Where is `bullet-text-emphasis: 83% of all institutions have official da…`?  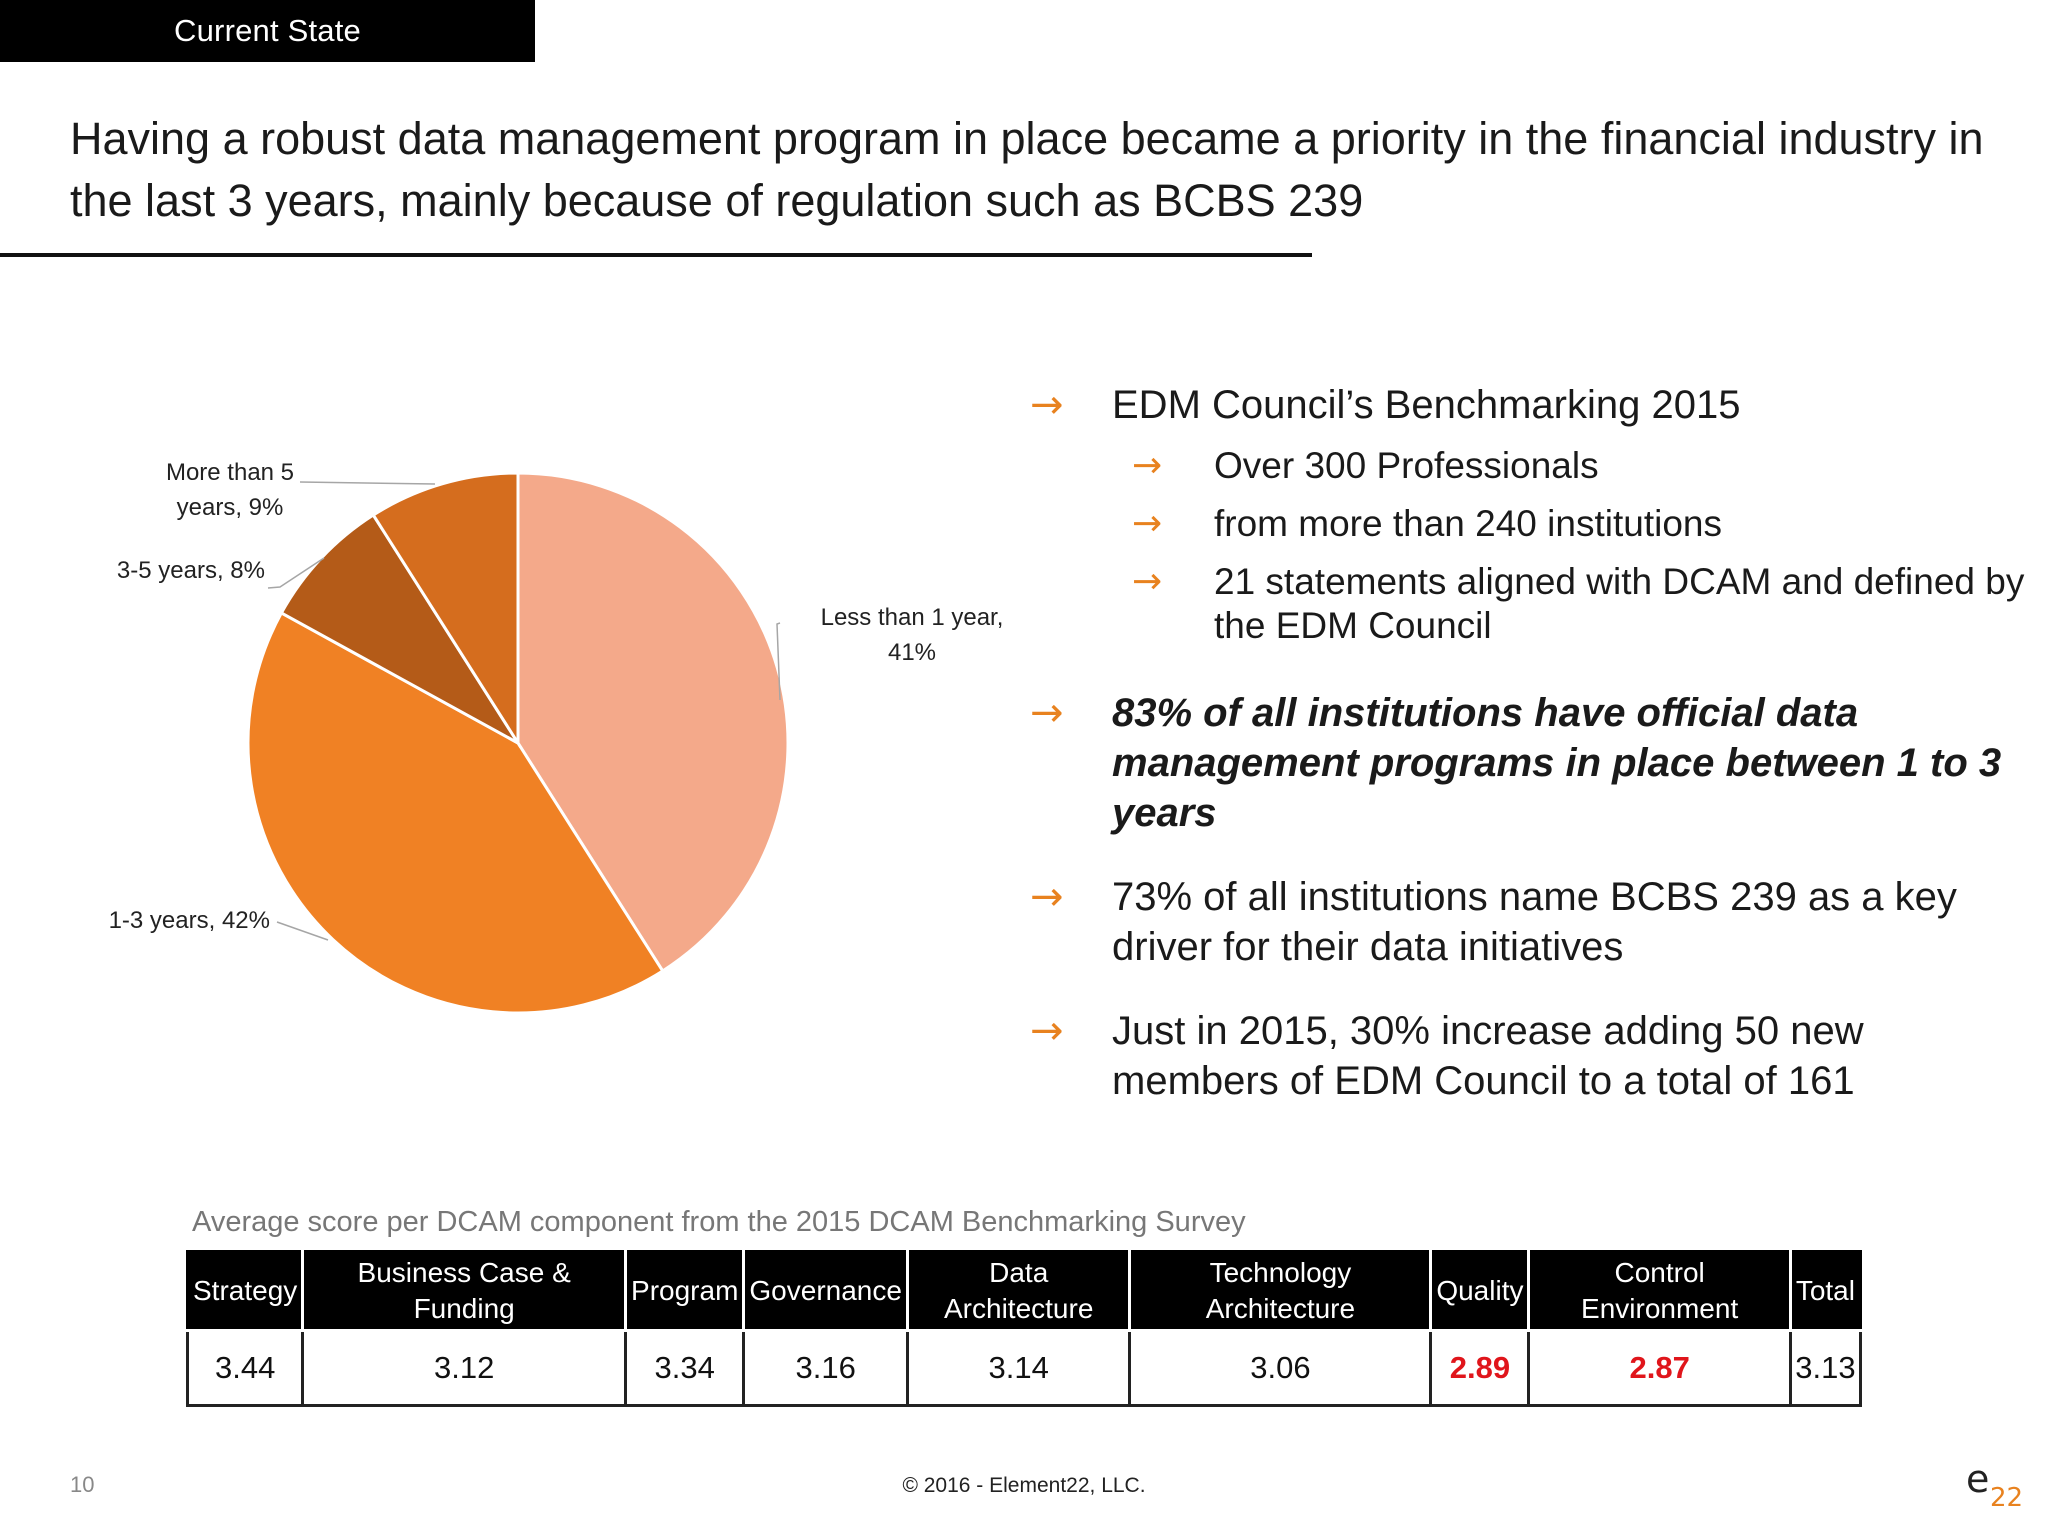
bullet-text-emphasis: 83% of all institutions have official da… is located at coordinates (1557, 763).